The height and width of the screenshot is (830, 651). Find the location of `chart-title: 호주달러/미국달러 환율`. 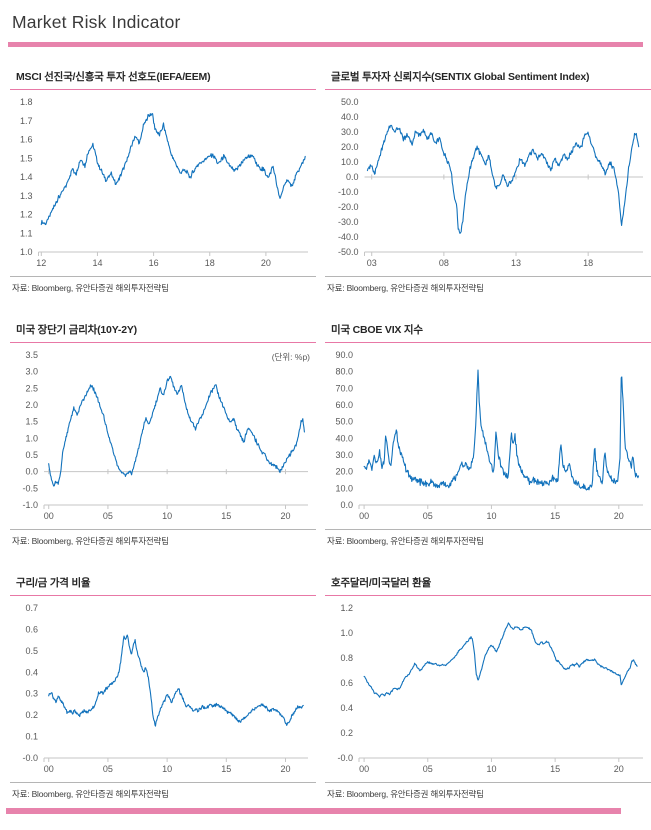

chart-title: 호주달러/미국달러 환율 is located at coordinates (488, 585).